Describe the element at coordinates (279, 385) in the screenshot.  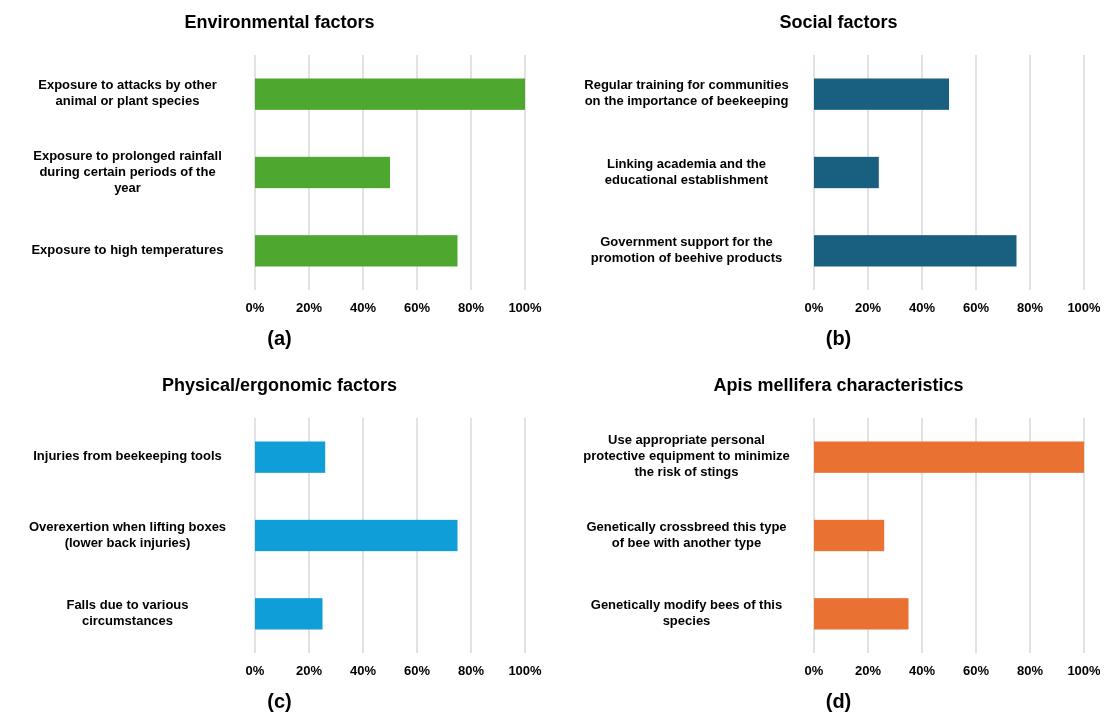
I see `chart-title: Physical/ergonomic factors` at that location.